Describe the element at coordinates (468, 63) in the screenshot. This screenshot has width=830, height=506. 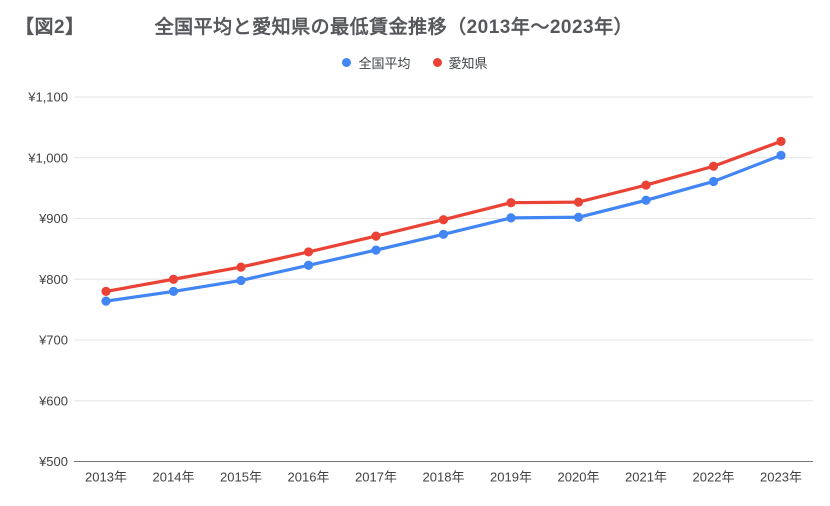
I see `legend-label: 愛知県` at that location.